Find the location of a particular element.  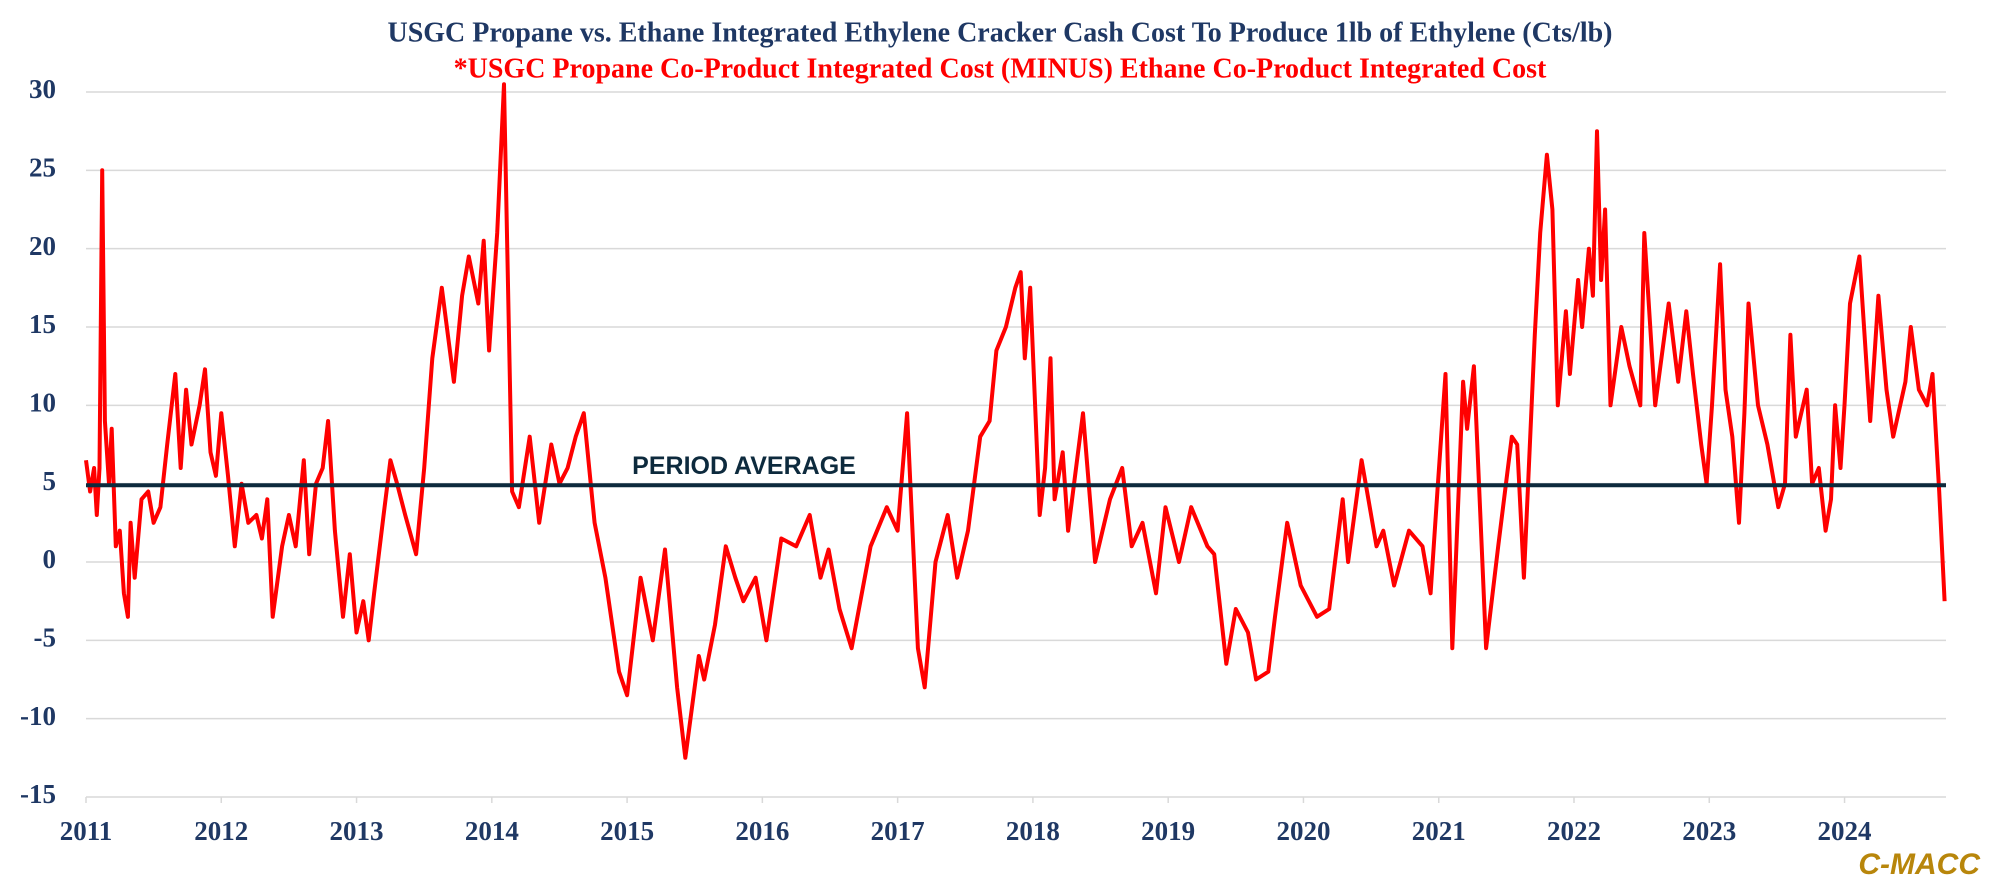

x-tick-label: 2023 is located at coordinates (1709, 831).